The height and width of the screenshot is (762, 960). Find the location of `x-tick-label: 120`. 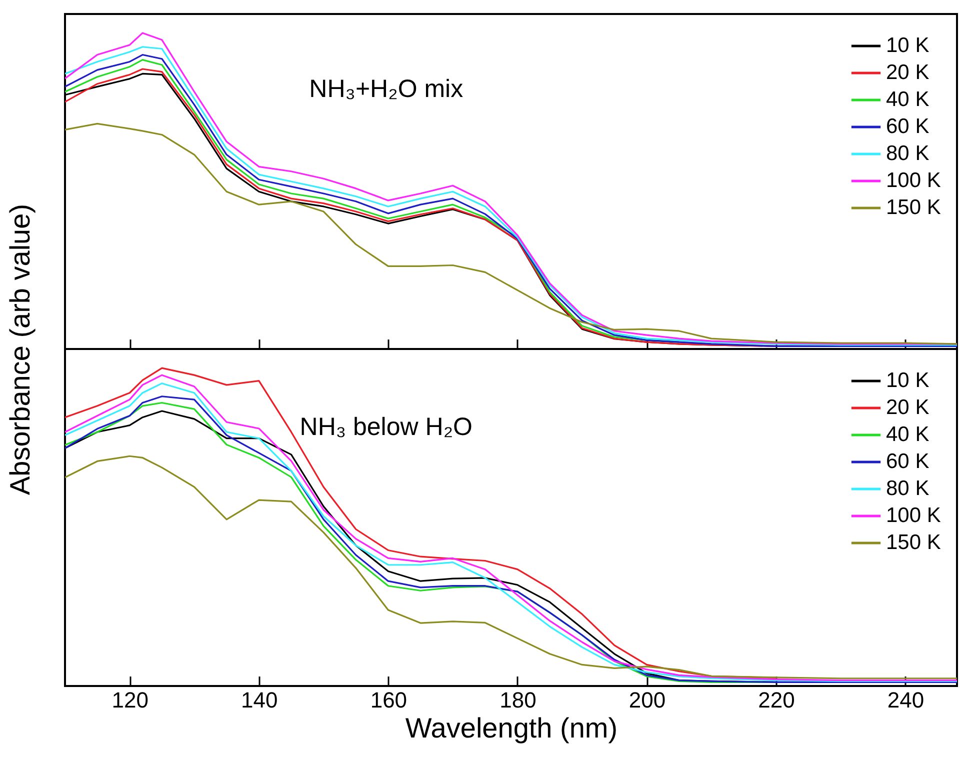

x-tick-label: 120 is located at coordinates (130, 700).